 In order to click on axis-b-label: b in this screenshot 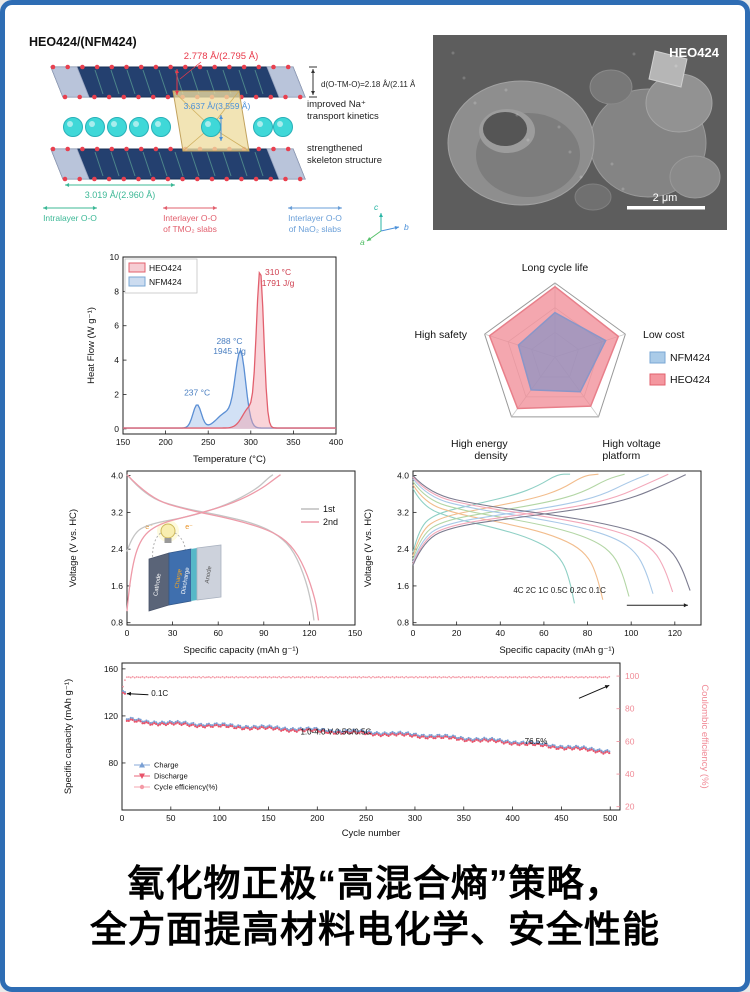, I will do `click(406, 227)`.